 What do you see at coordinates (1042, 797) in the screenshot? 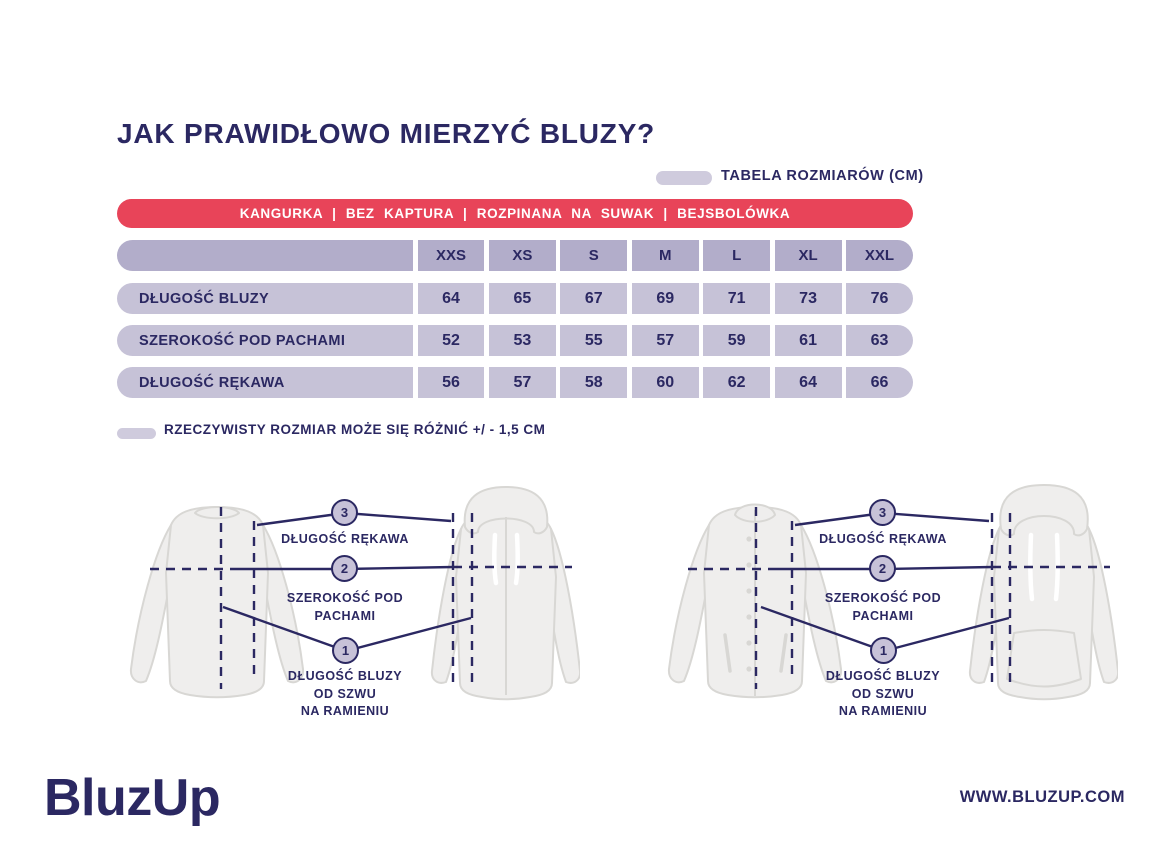
I see `website-url: WWW.BLUZUP.COM` at bounding box center [1042, 797].